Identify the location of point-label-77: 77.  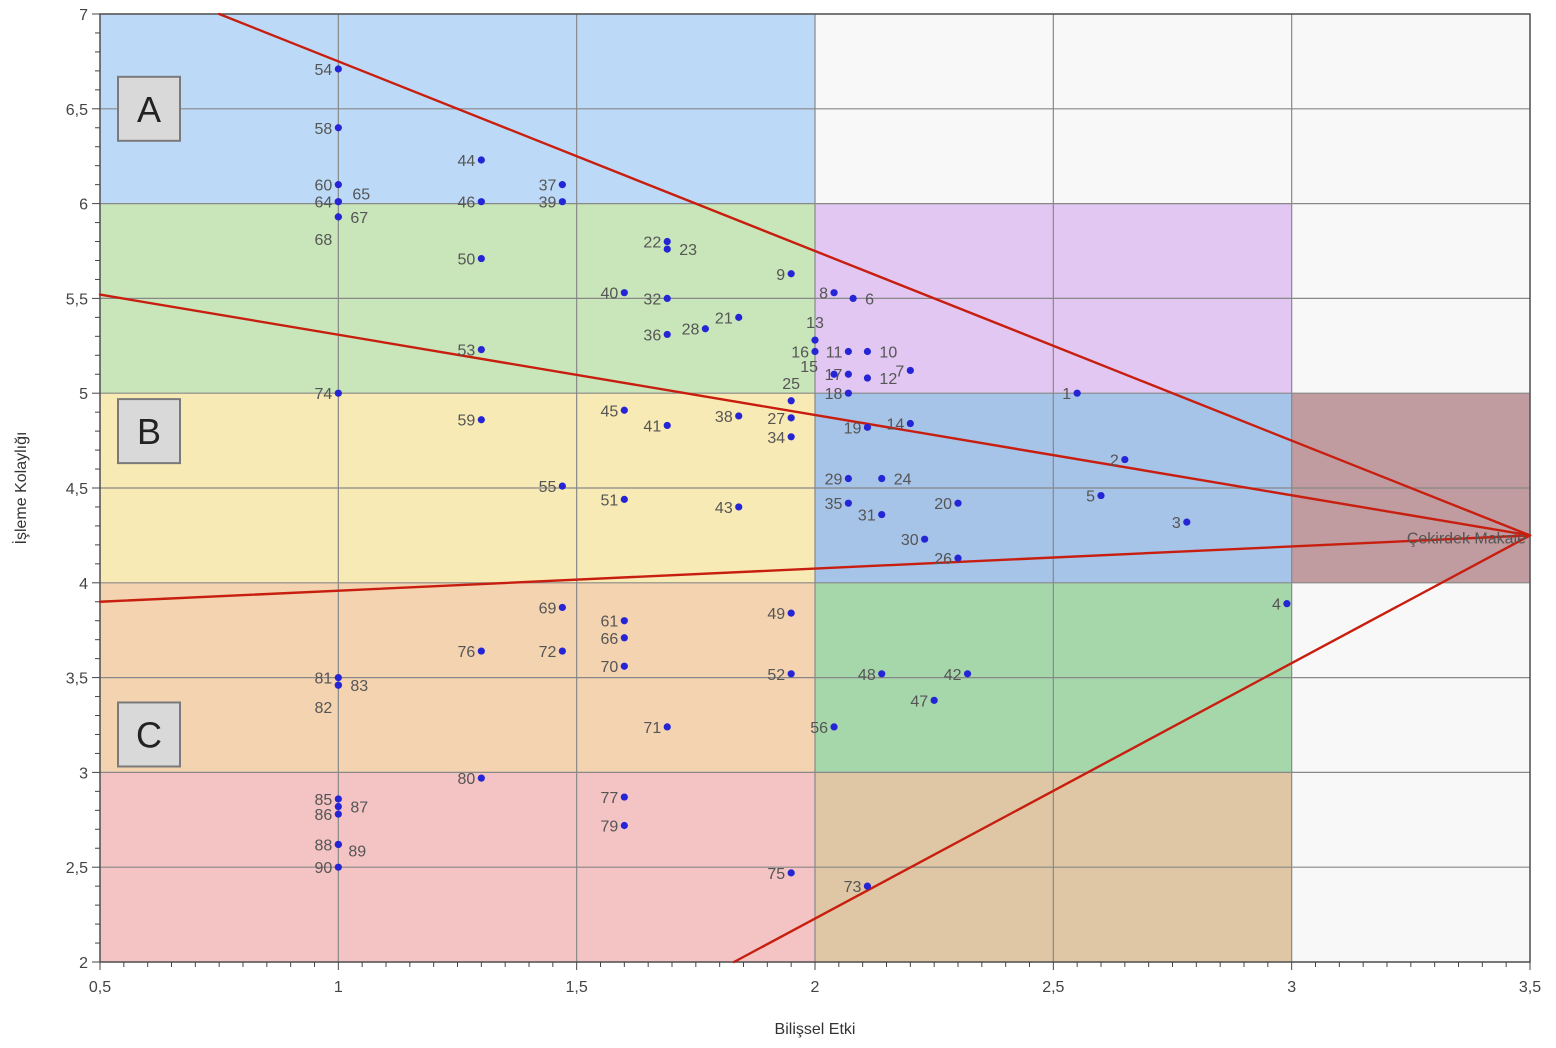
(610, 798).